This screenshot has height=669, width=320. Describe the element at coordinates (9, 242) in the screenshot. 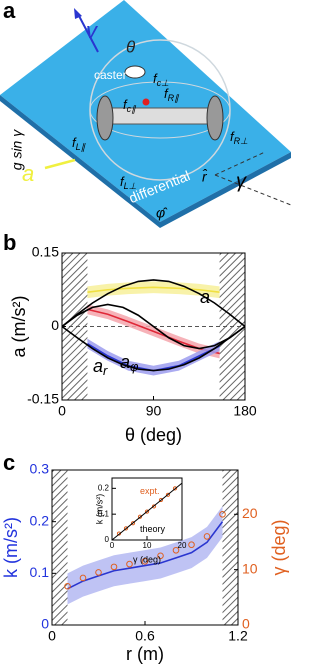

I see `panel-label: b` at that location.